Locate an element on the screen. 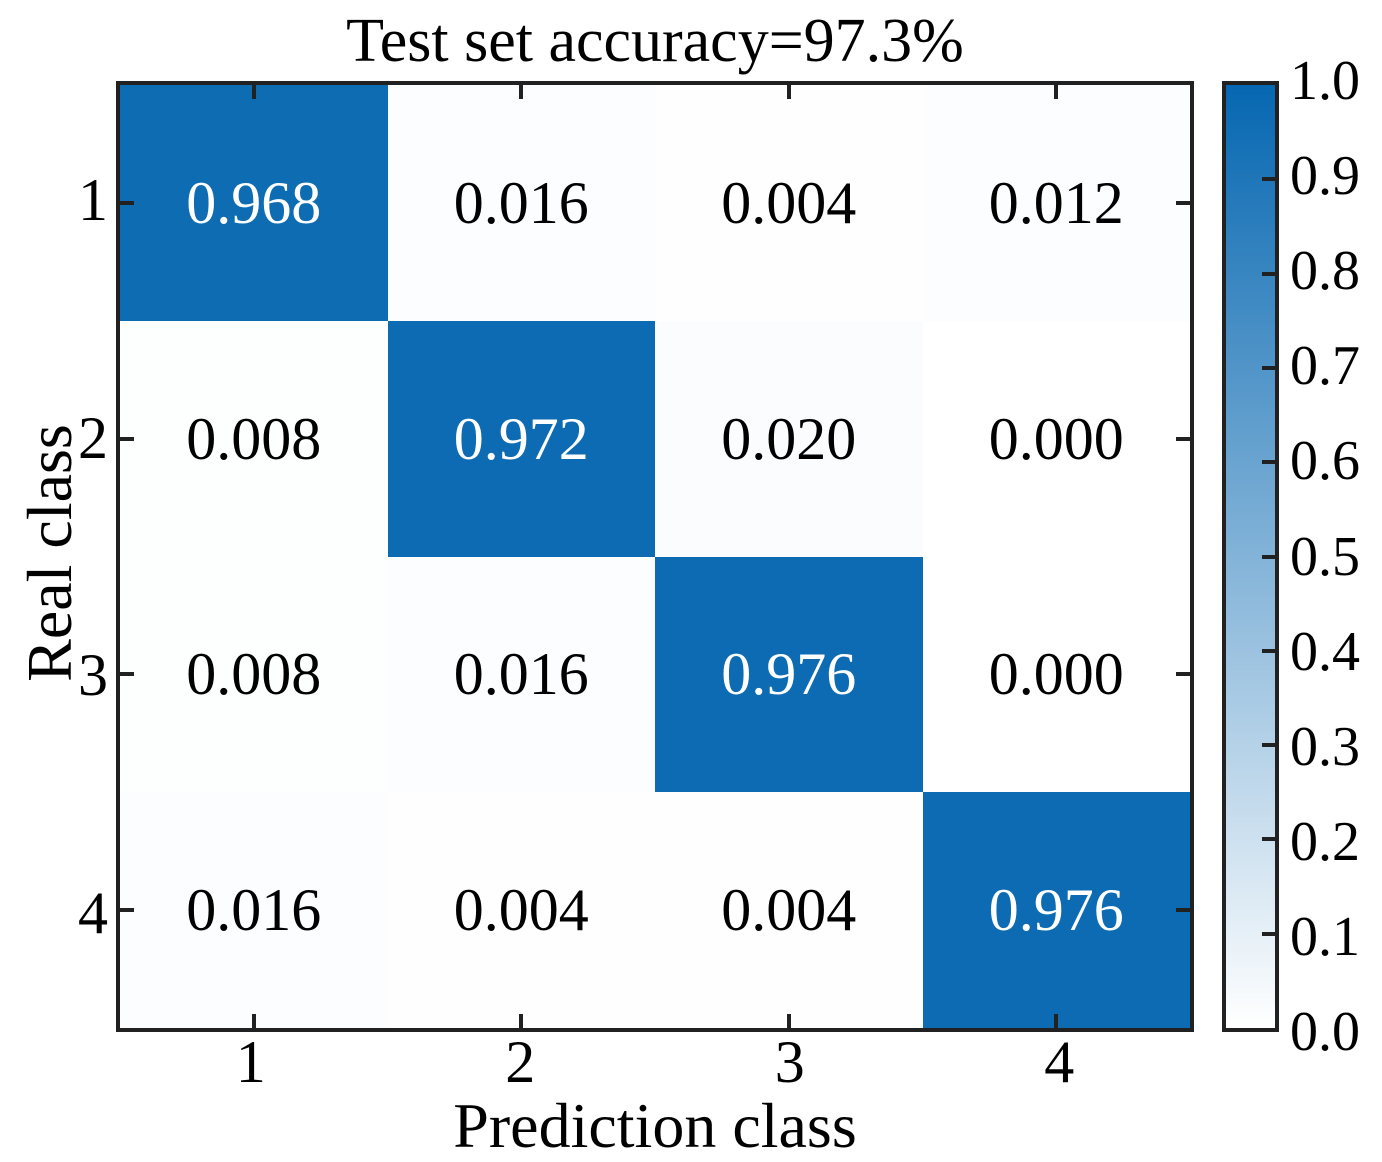  heatmap-cell-r3c2: 0.016 is located at coordinates (521, 674).